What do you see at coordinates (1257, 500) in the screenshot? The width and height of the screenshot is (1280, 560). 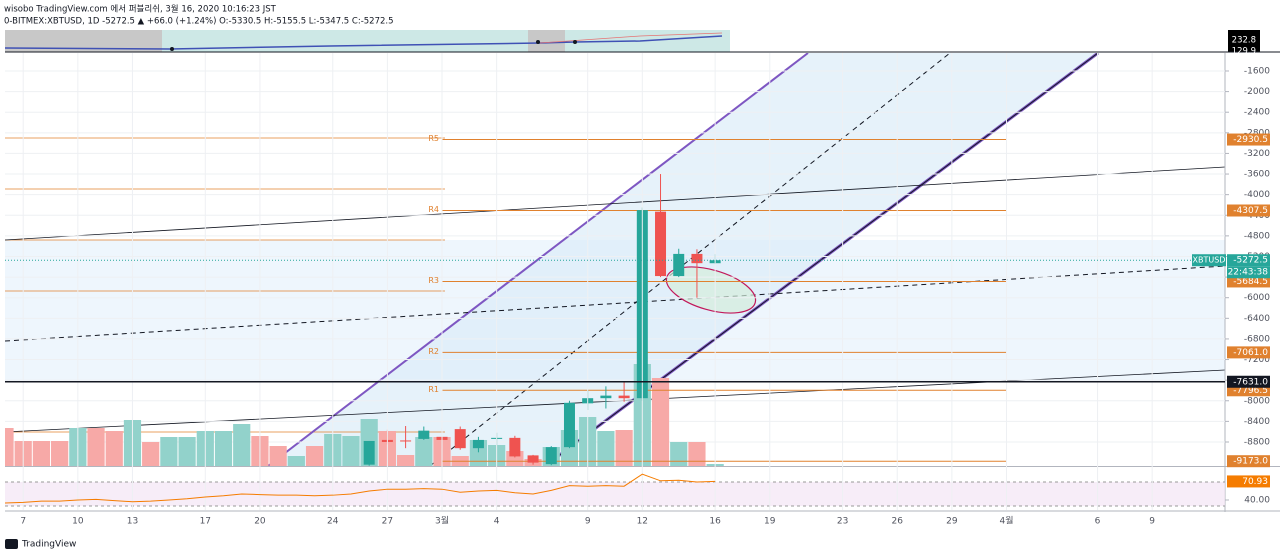 I see `rsi-tick-label: 40.00` at bounding box center [1257, 500].